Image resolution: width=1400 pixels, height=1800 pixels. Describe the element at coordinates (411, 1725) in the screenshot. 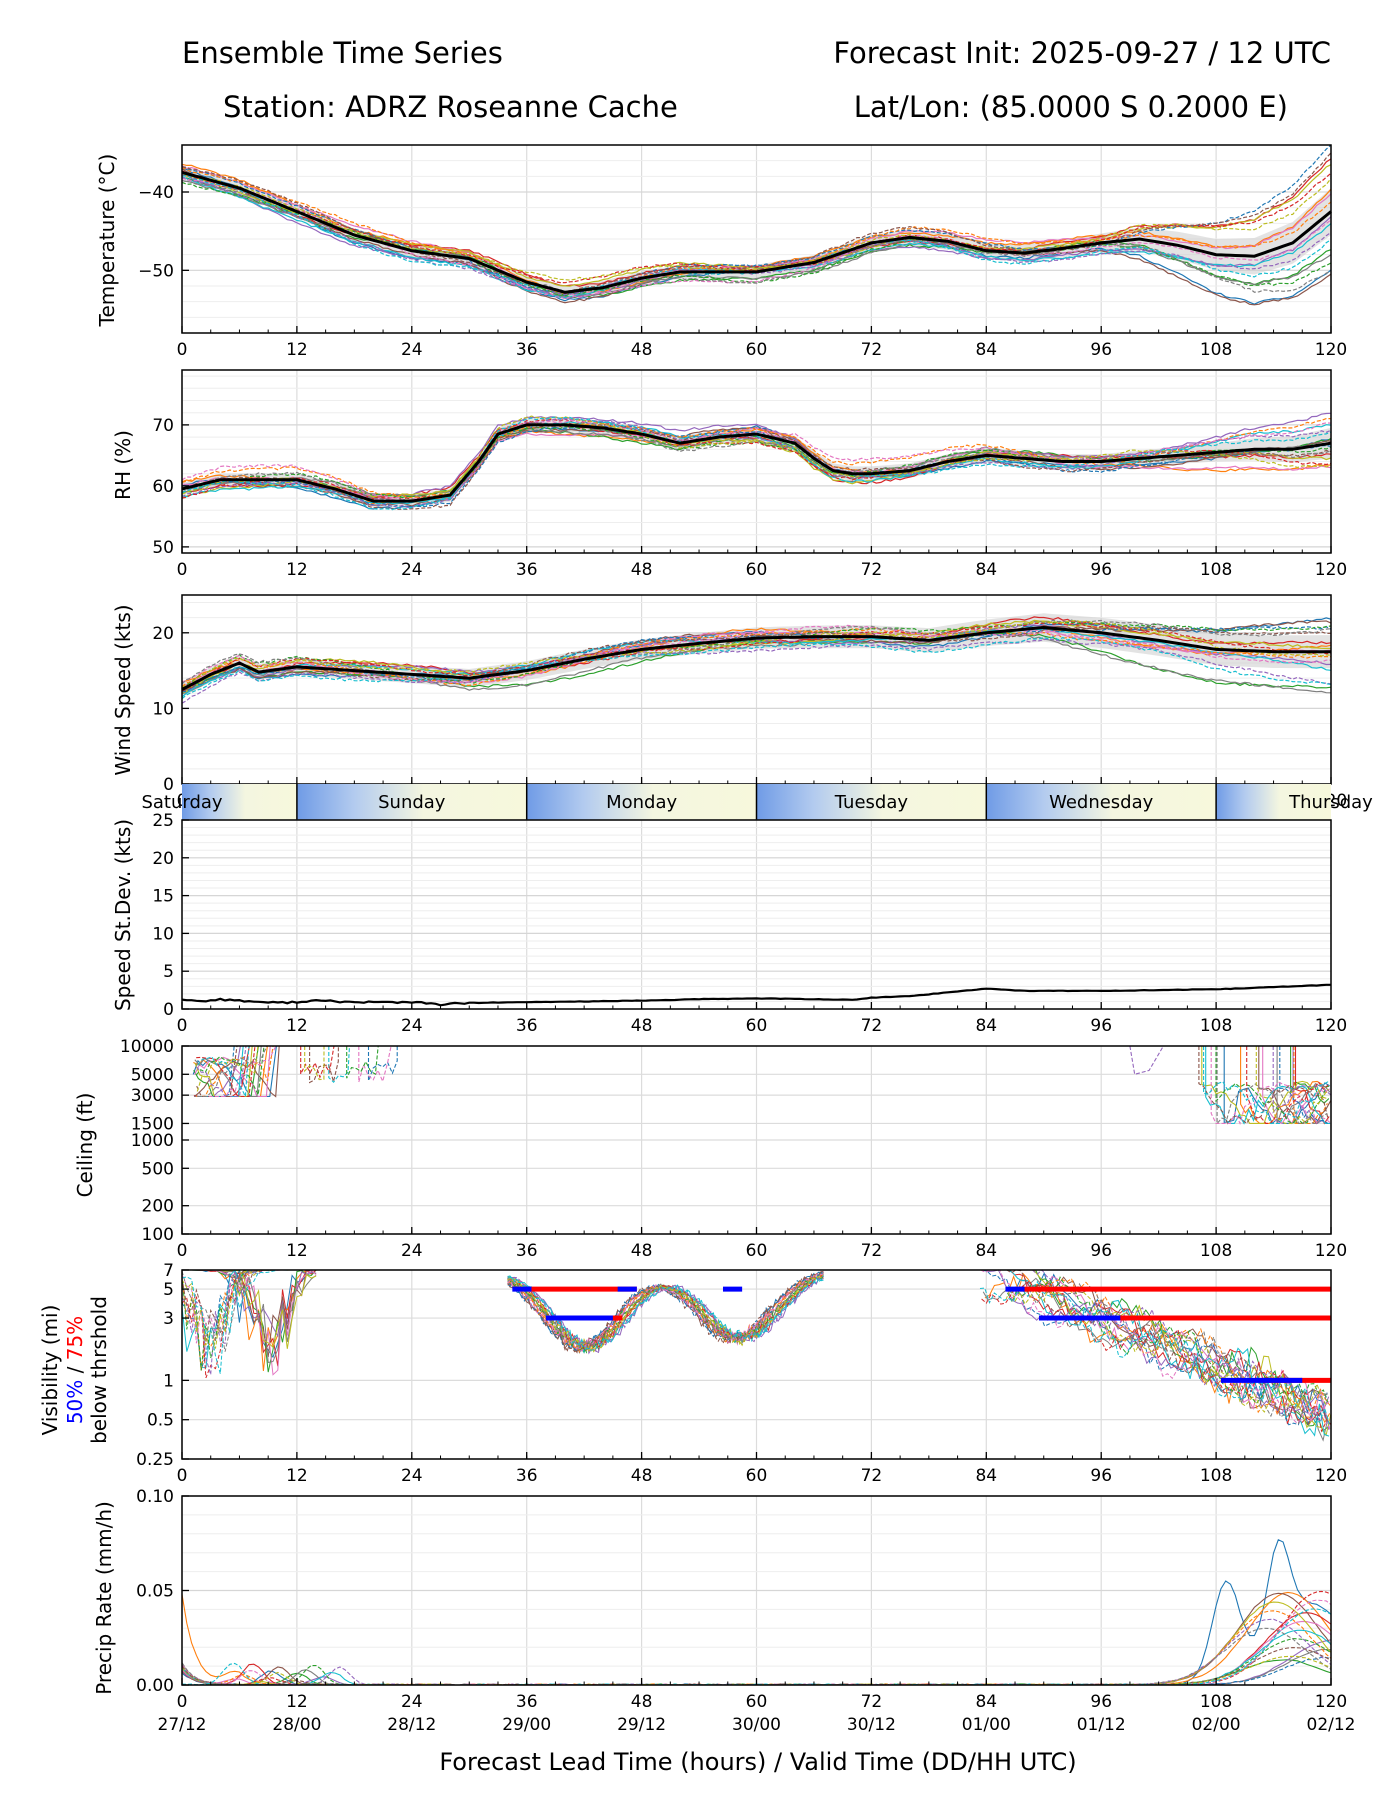

I see `valid-time-label: 28/12` at that location.